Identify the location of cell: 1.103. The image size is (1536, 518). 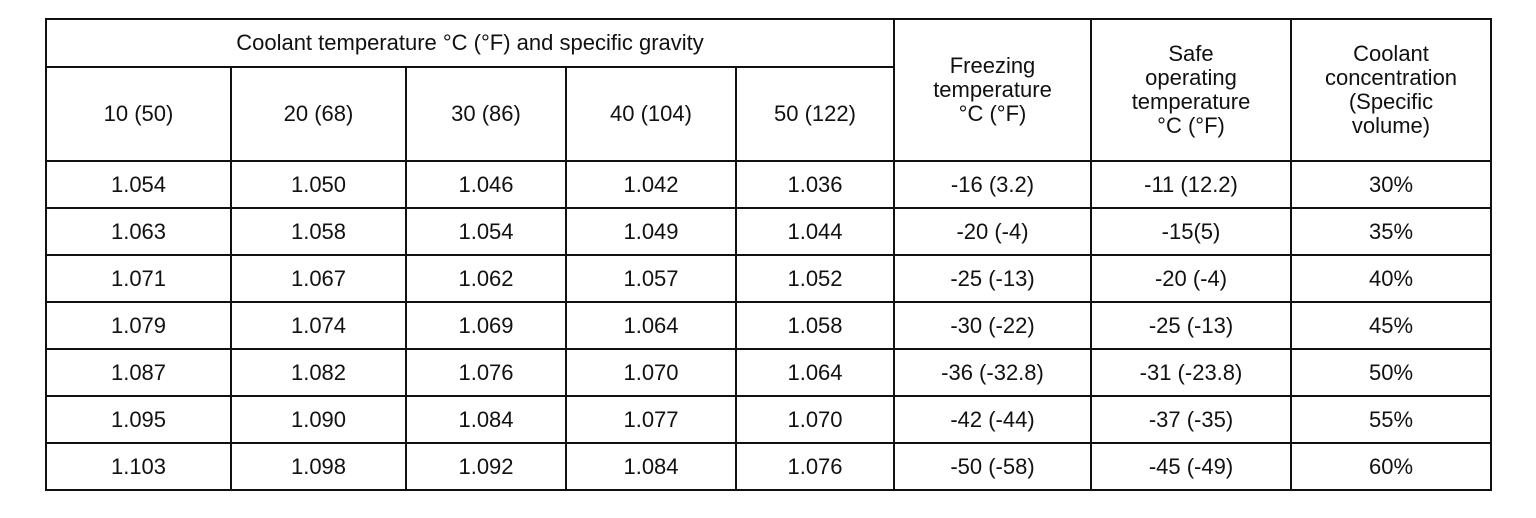
(138, 466).